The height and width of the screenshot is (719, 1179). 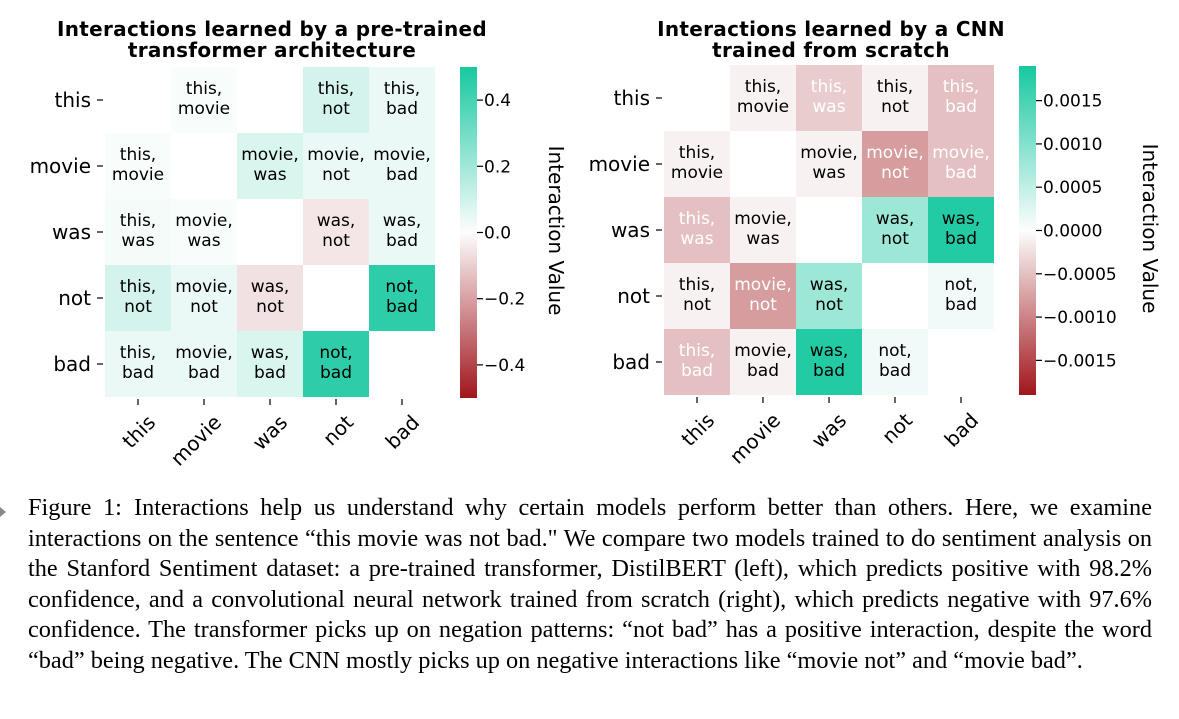 What do you see at coordinates (633, 296) in the screenshot?
I see `y-tick-label: not` at bounding box center [633, 296].